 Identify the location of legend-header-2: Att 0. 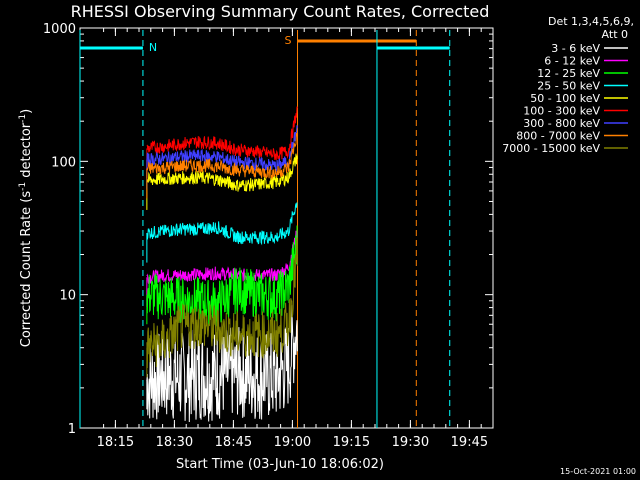
(615, 34).